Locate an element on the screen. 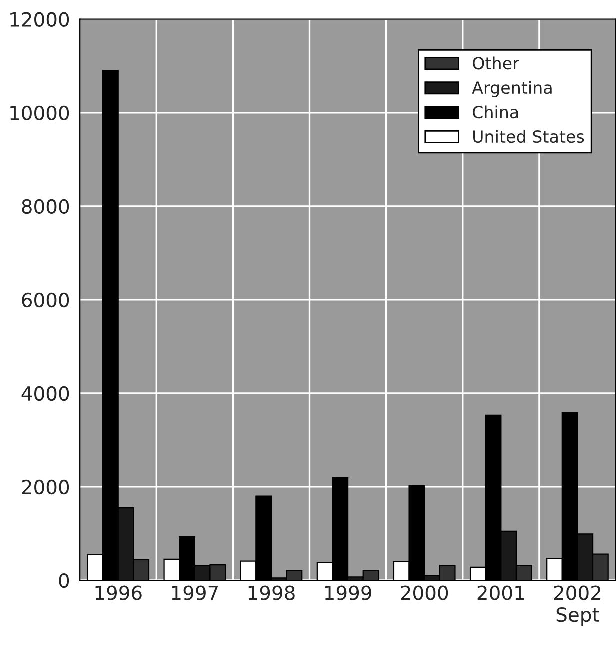  legend-label: Argentina is located at coordinates (512, 89).